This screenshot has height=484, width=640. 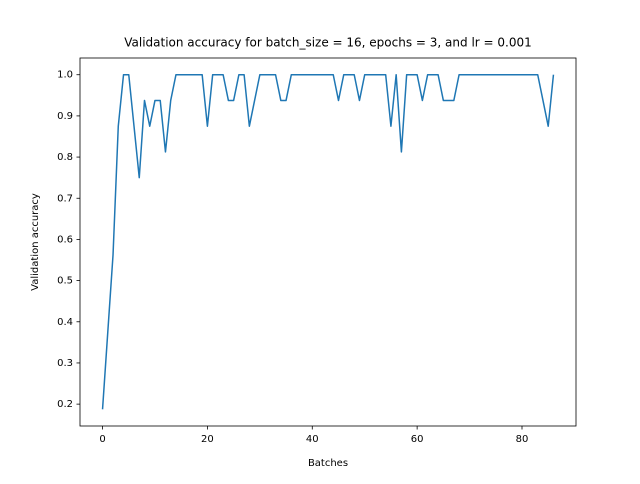 What do you see at coordinates (65, 75) in the screenshot?
I see `y-tick-label: 1.0` at bounding box center [65, 75].